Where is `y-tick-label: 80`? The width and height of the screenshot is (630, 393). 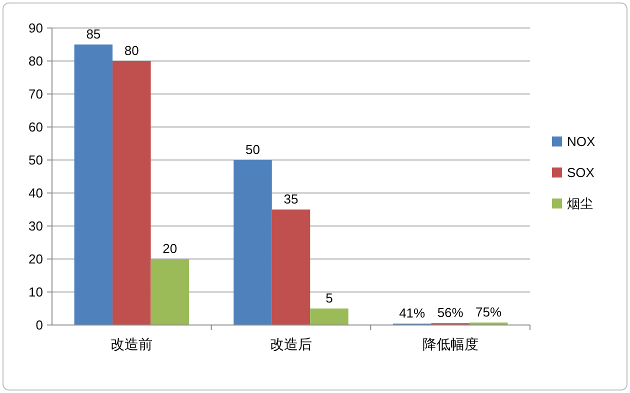
y-tick-label: 80 is located at coordinates (35, 61).